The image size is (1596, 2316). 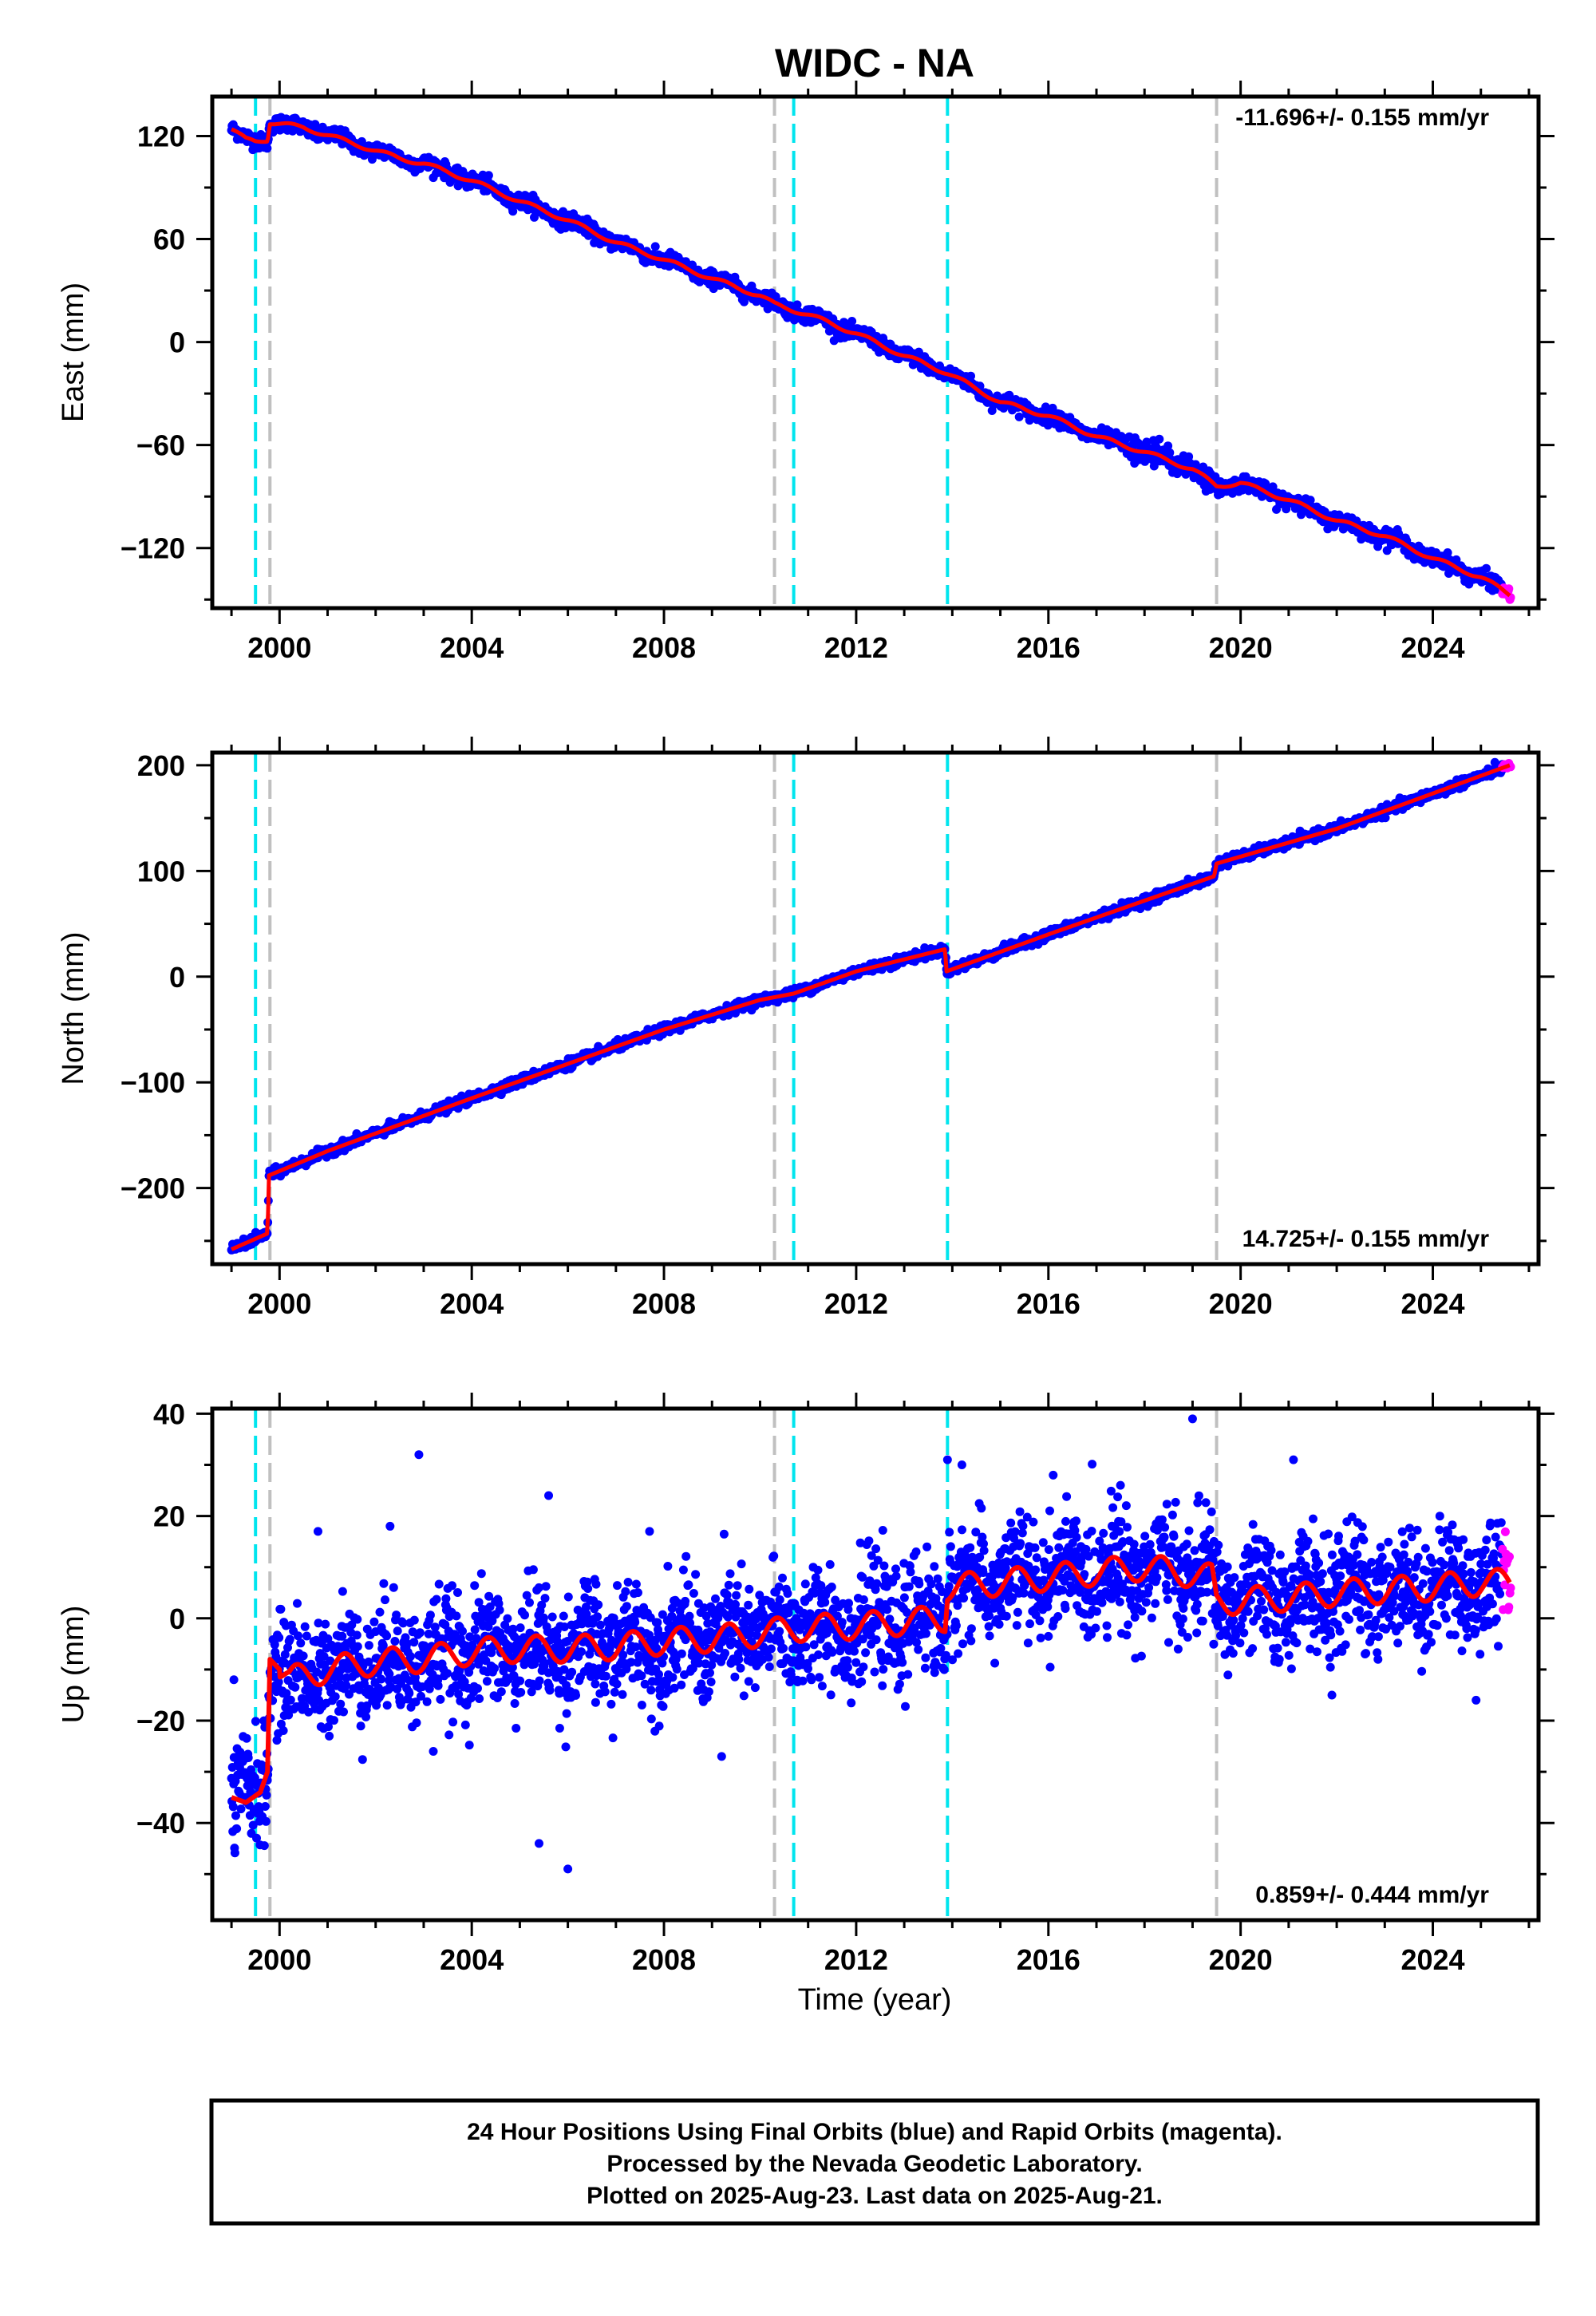 I want to click on east-y-tick-label: 0, so click(x=177, y=342).